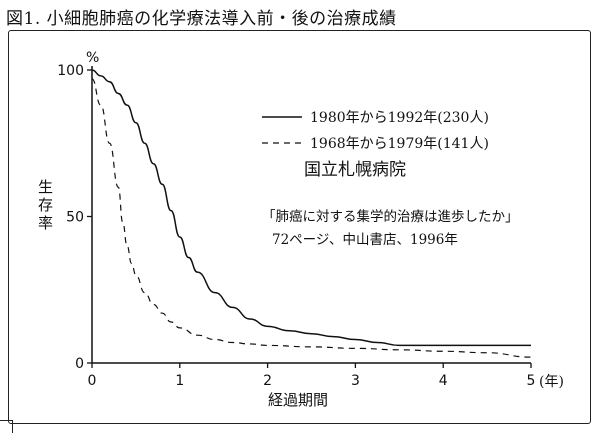 The image size is (600, 433). What do you see at coordinates (298, 400) in the screenshot?
I see `x-axis-label: 経過期間` at bounding box center [298, 400].